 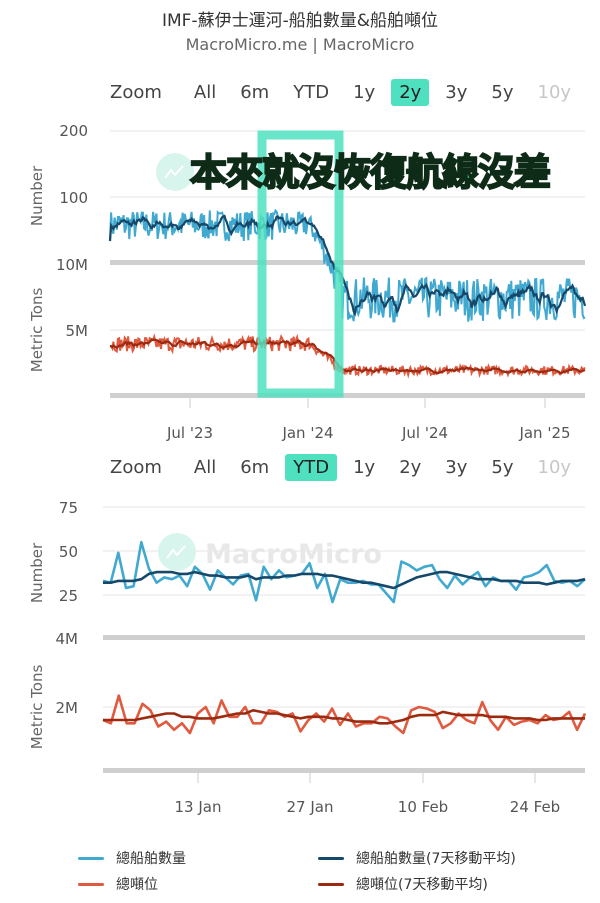 I want to click on y-tick-label: 50, so click(x=68, y=552).